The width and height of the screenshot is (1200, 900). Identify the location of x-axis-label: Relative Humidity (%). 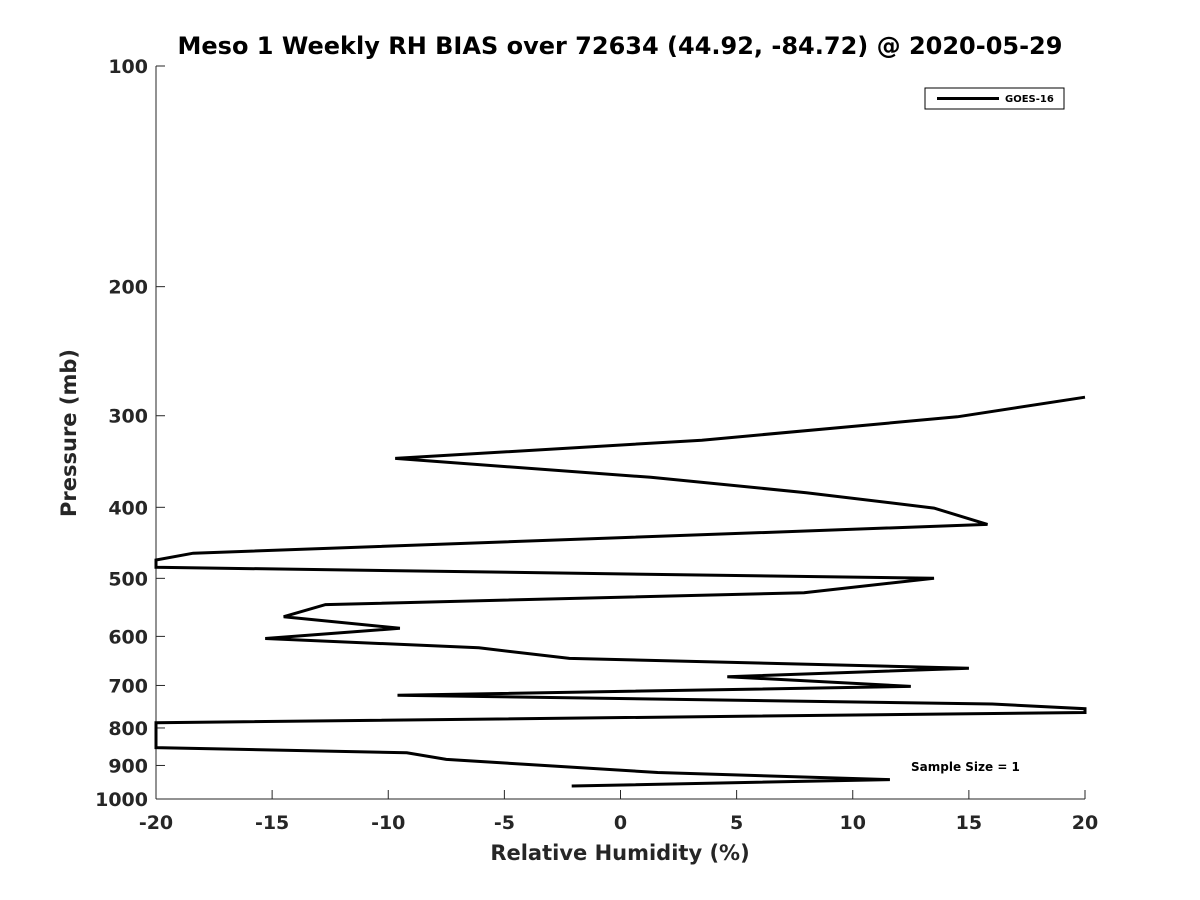
(619, 853).